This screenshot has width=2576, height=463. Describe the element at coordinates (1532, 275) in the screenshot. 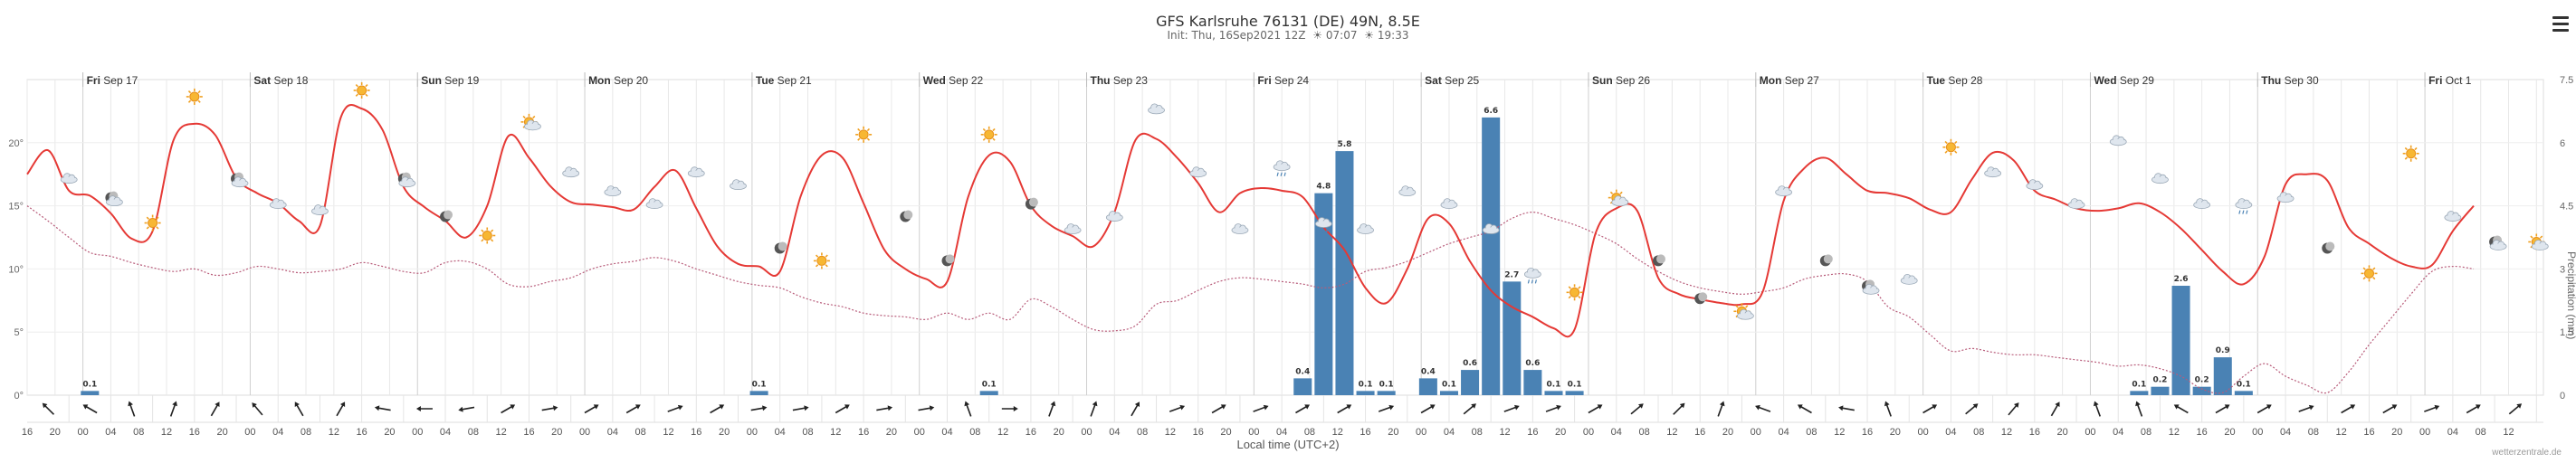

I see `rain-cloud-icon` at that location.